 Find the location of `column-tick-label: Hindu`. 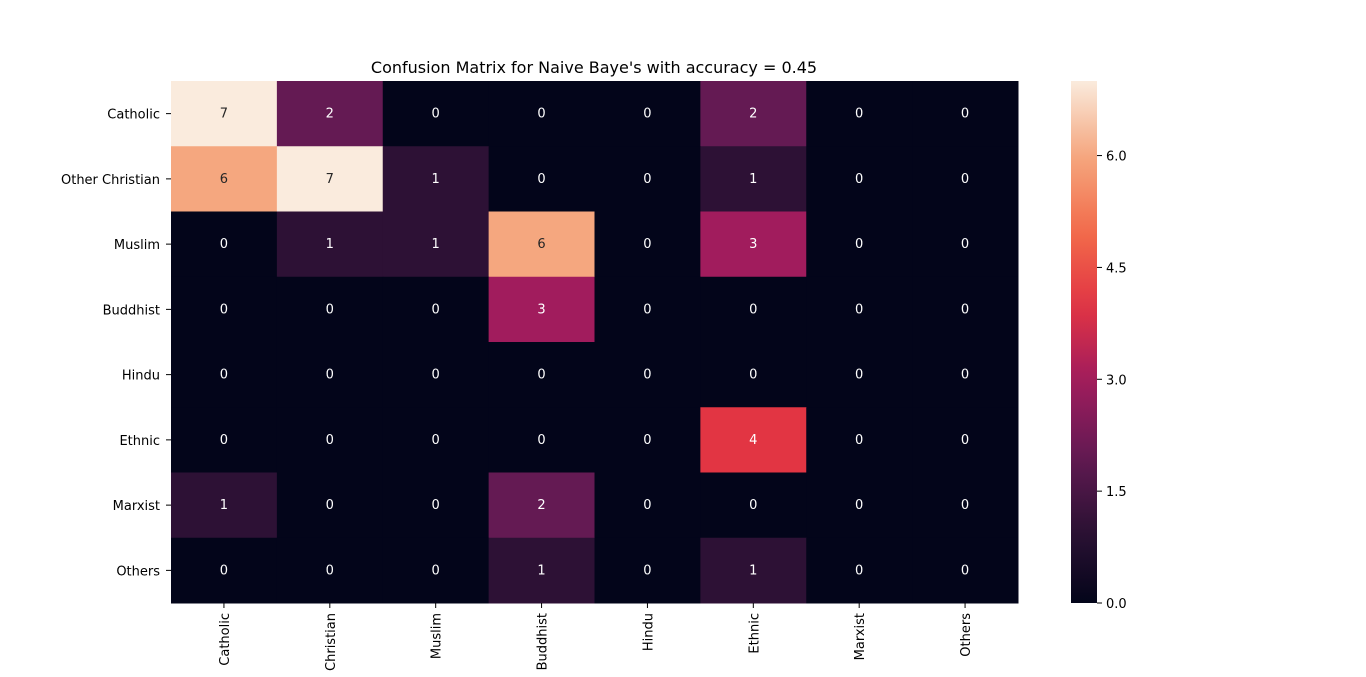

column-tick-label: Hindu is located at coordinates (648, 632).